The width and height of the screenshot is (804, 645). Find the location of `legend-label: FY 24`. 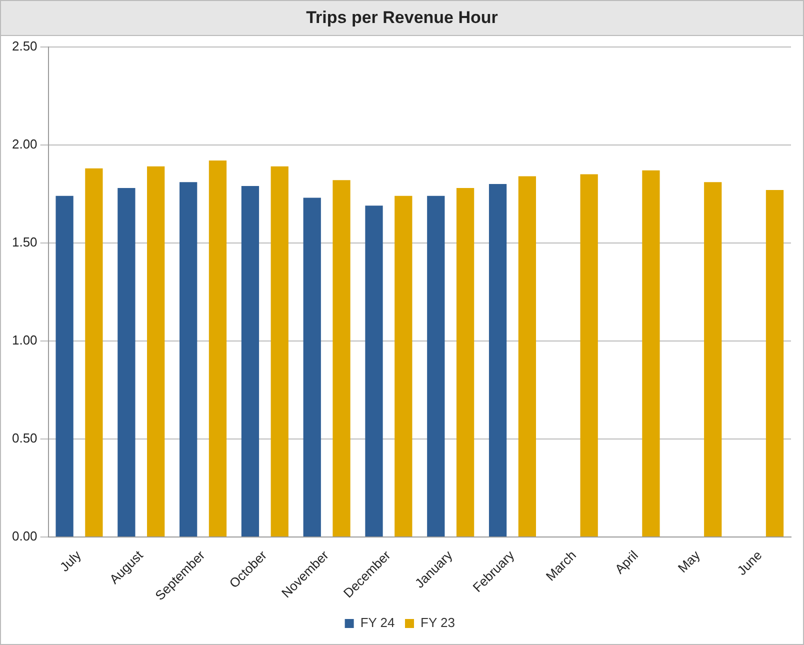

legend-label: FY 24 is located at coordinates (377, 622).